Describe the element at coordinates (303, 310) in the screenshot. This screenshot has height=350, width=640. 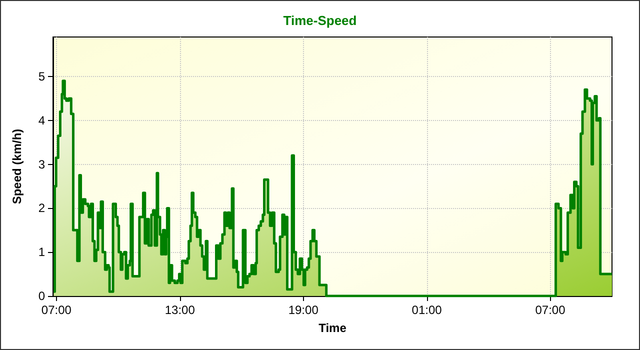
I see `x-tick-label: 19:00` at that location.